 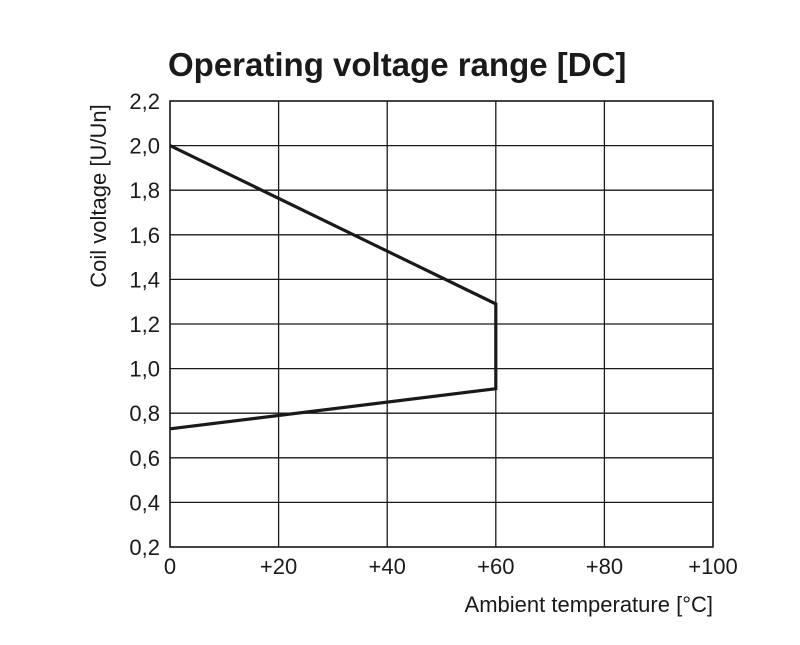 I want to click on y-tick-label: 1,6, so click(x=144, y=235).